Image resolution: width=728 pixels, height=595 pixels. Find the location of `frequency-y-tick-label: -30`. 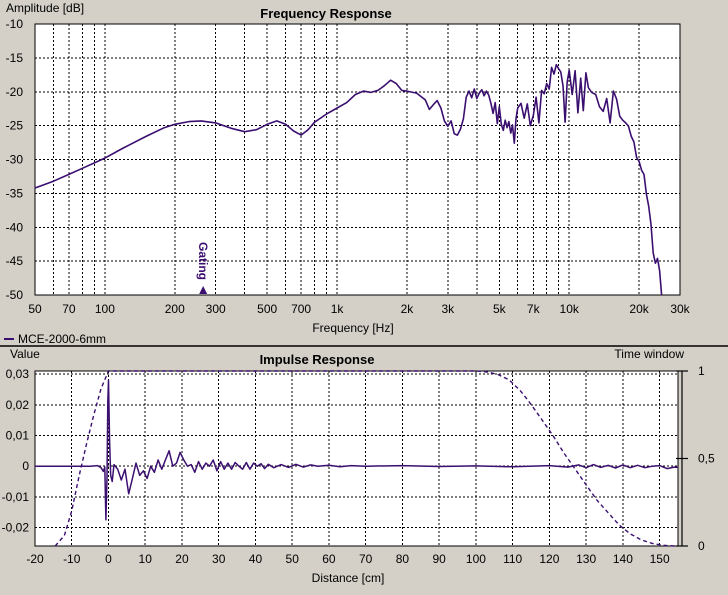

frequency-y-tick-label: -30 is located at coordinates (15, 160).